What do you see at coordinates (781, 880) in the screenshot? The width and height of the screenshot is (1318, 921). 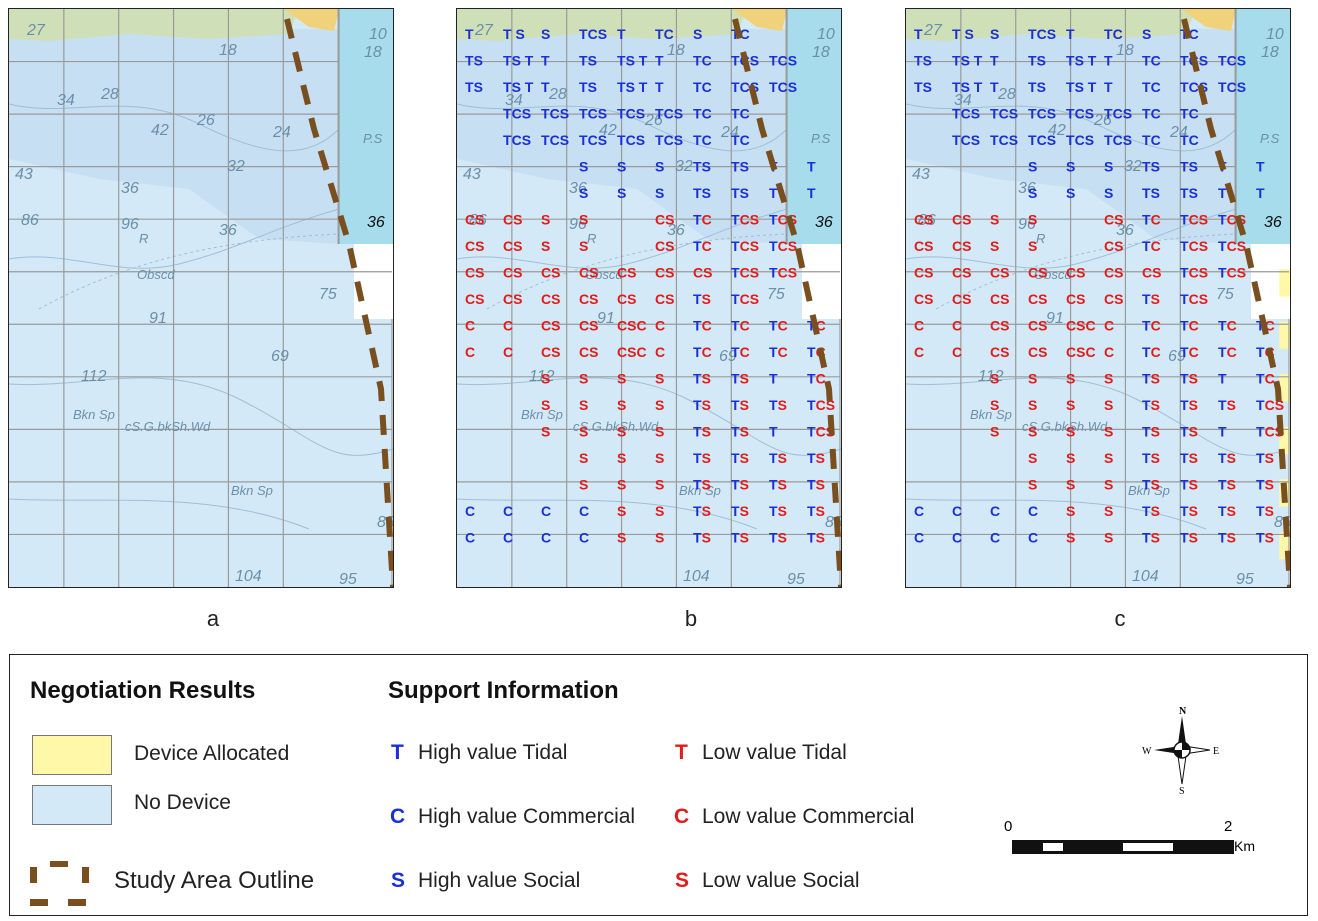 I see `low-social-label: Low value Social` at bounding box center [781, 880].